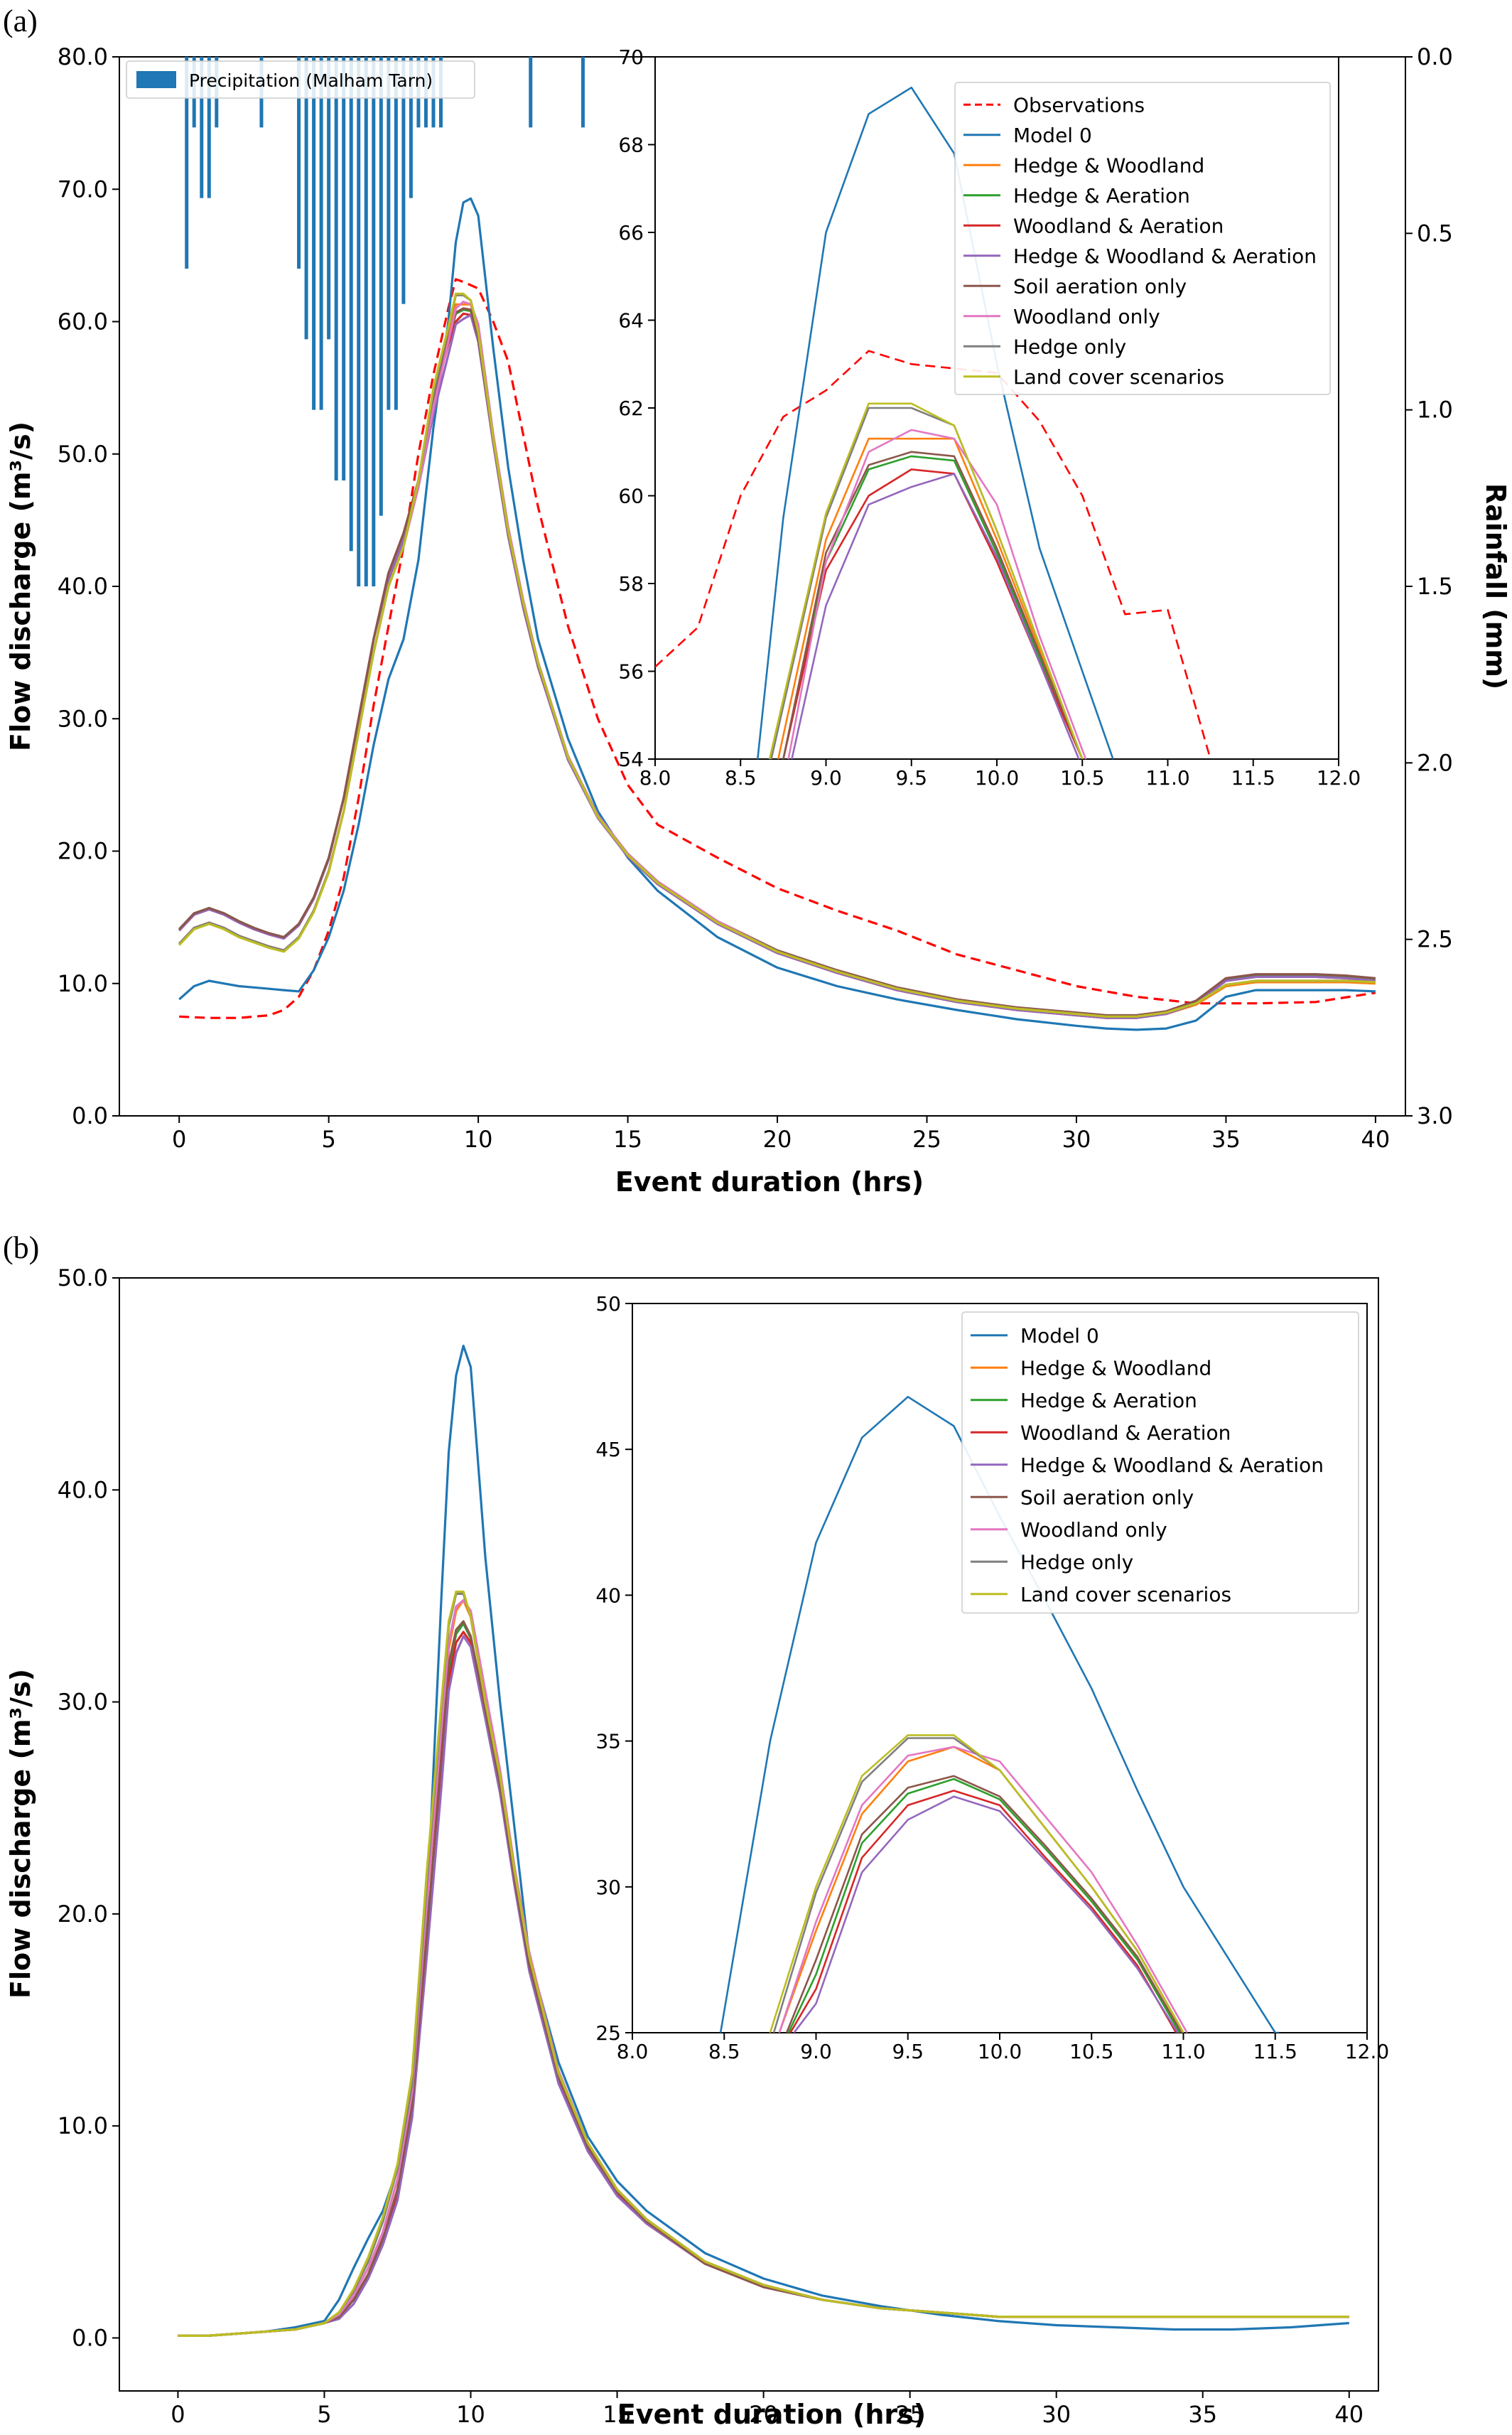 The height and width of the screenshot is (2435, 1512). What do you see at coordinates (83, 587) in the screenshot?
I see `y-tick-label: 40.0` at bounding box center [83, 587].